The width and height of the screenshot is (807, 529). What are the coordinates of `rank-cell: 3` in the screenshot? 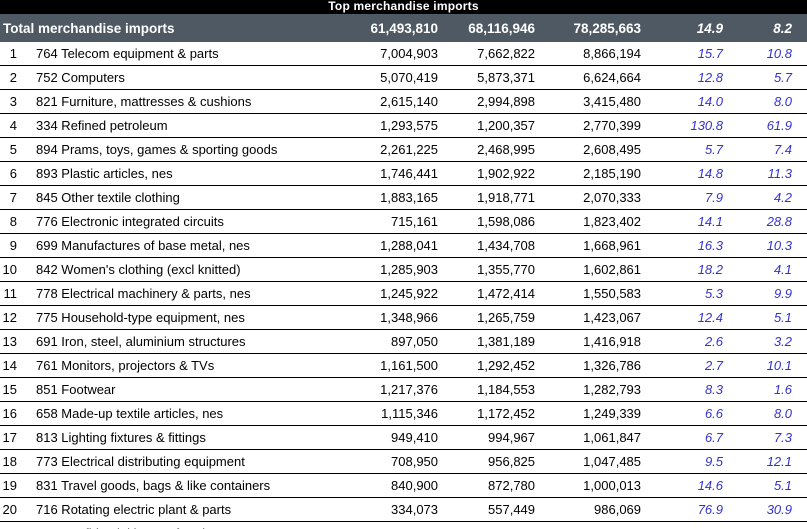 It's located at (15, 101).